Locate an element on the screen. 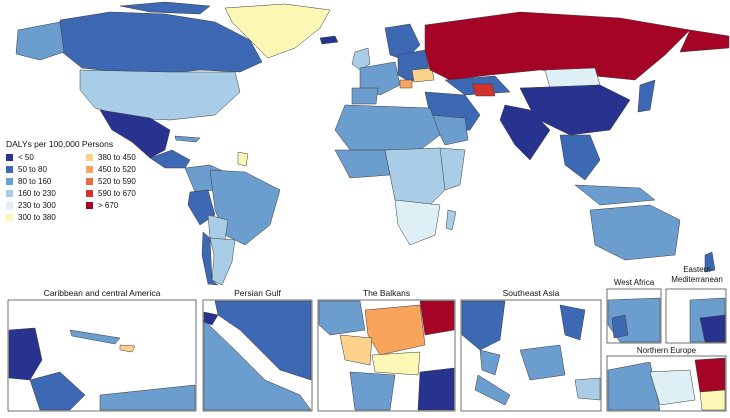 Image resolution: width=730 pixels, height=418 pixels. sea-borneo is located at coordinates (542, 362).